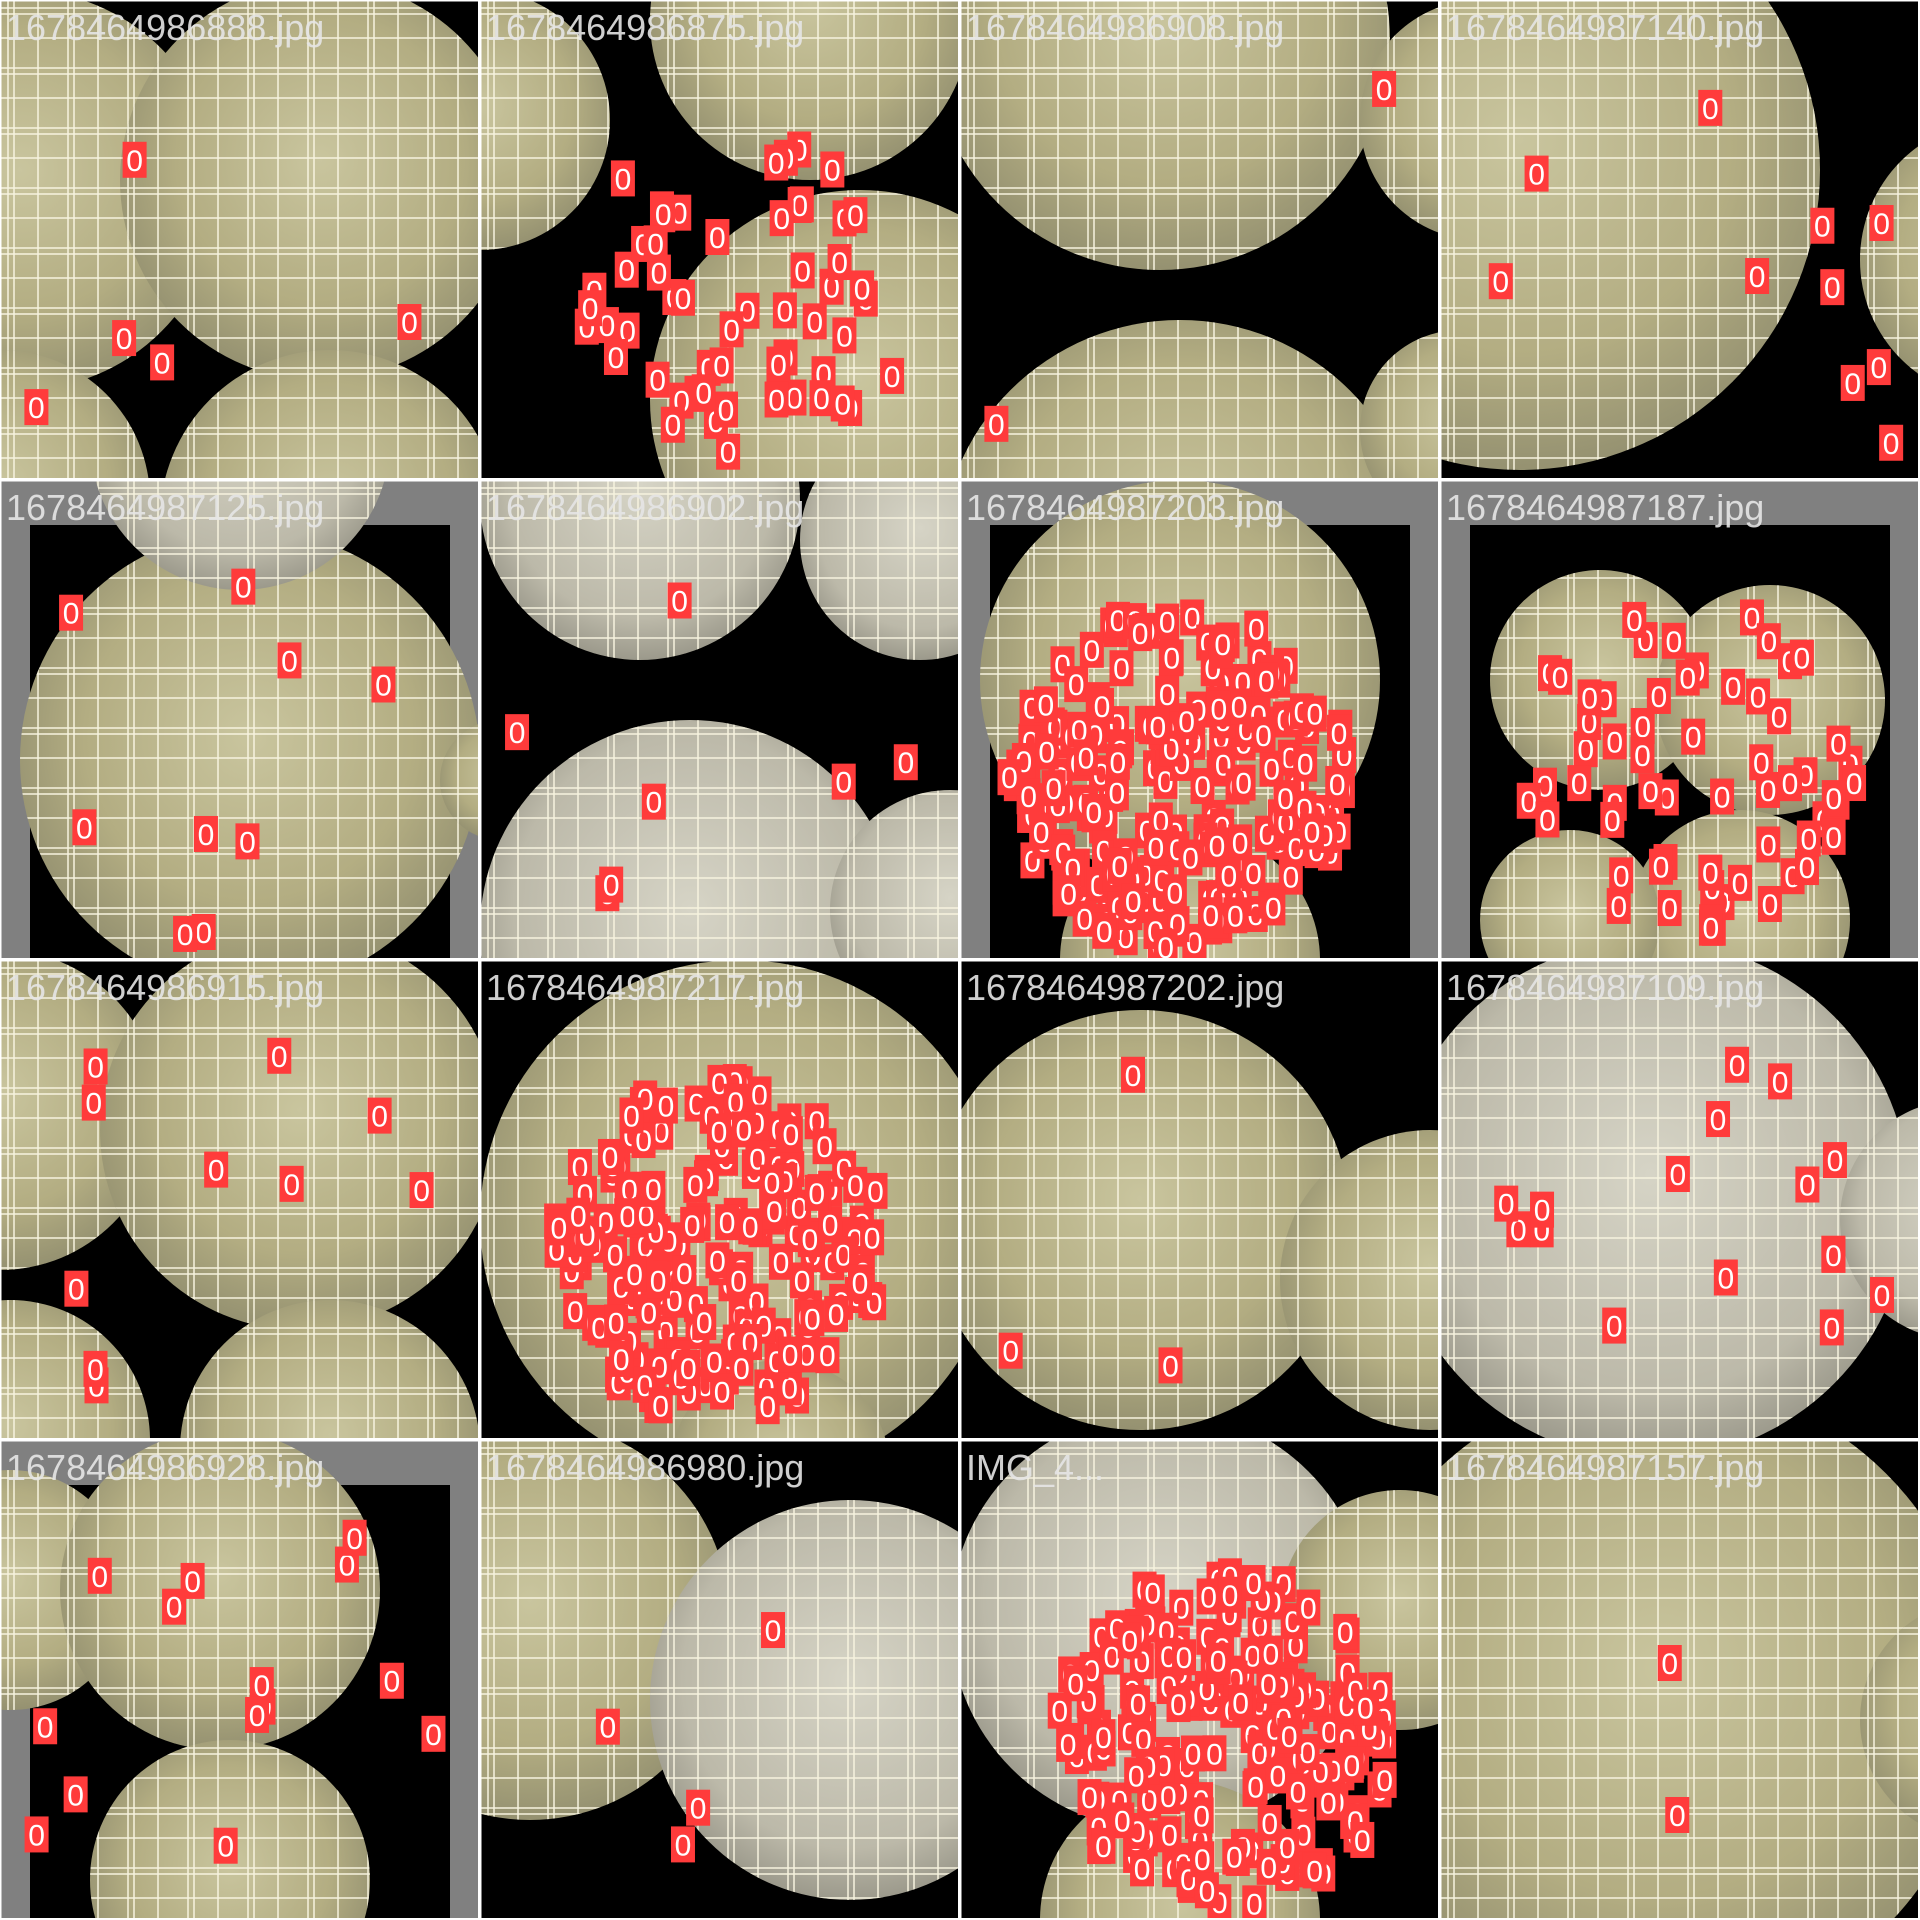 The height and width of the screenshot is (1920, 1920). I want to click on image-tile: 0 0 1678464987157.jpg, so click(1679, 1679).